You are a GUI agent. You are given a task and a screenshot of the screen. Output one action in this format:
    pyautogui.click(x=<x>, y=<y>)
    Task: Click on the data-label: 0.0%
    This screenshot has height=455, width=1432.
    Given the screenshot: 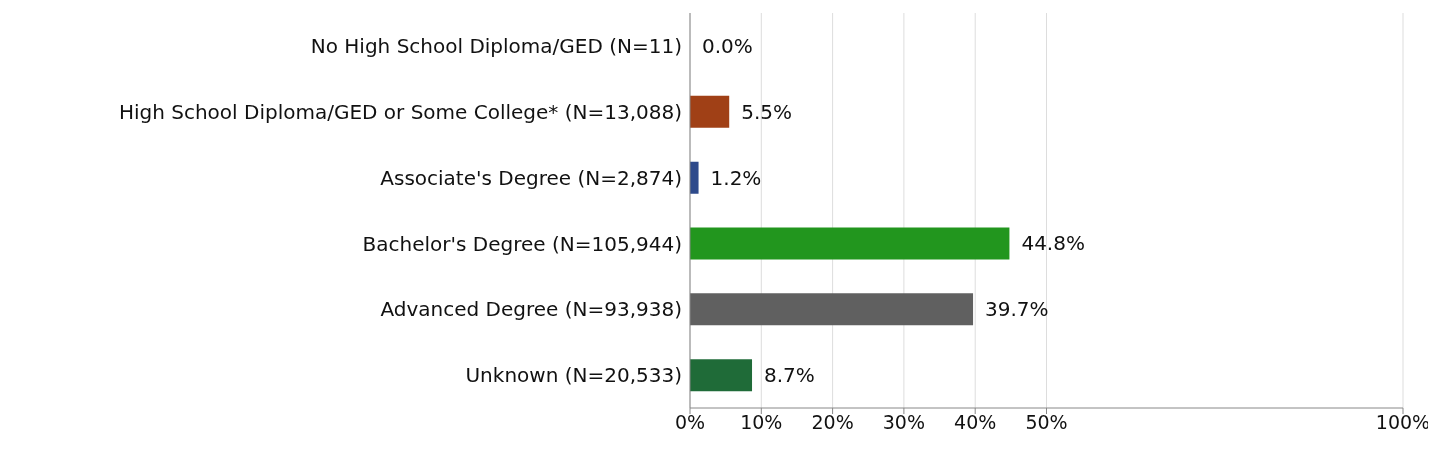 What is the action you would take?
    pyautogui.click(x=727, y=45)
    